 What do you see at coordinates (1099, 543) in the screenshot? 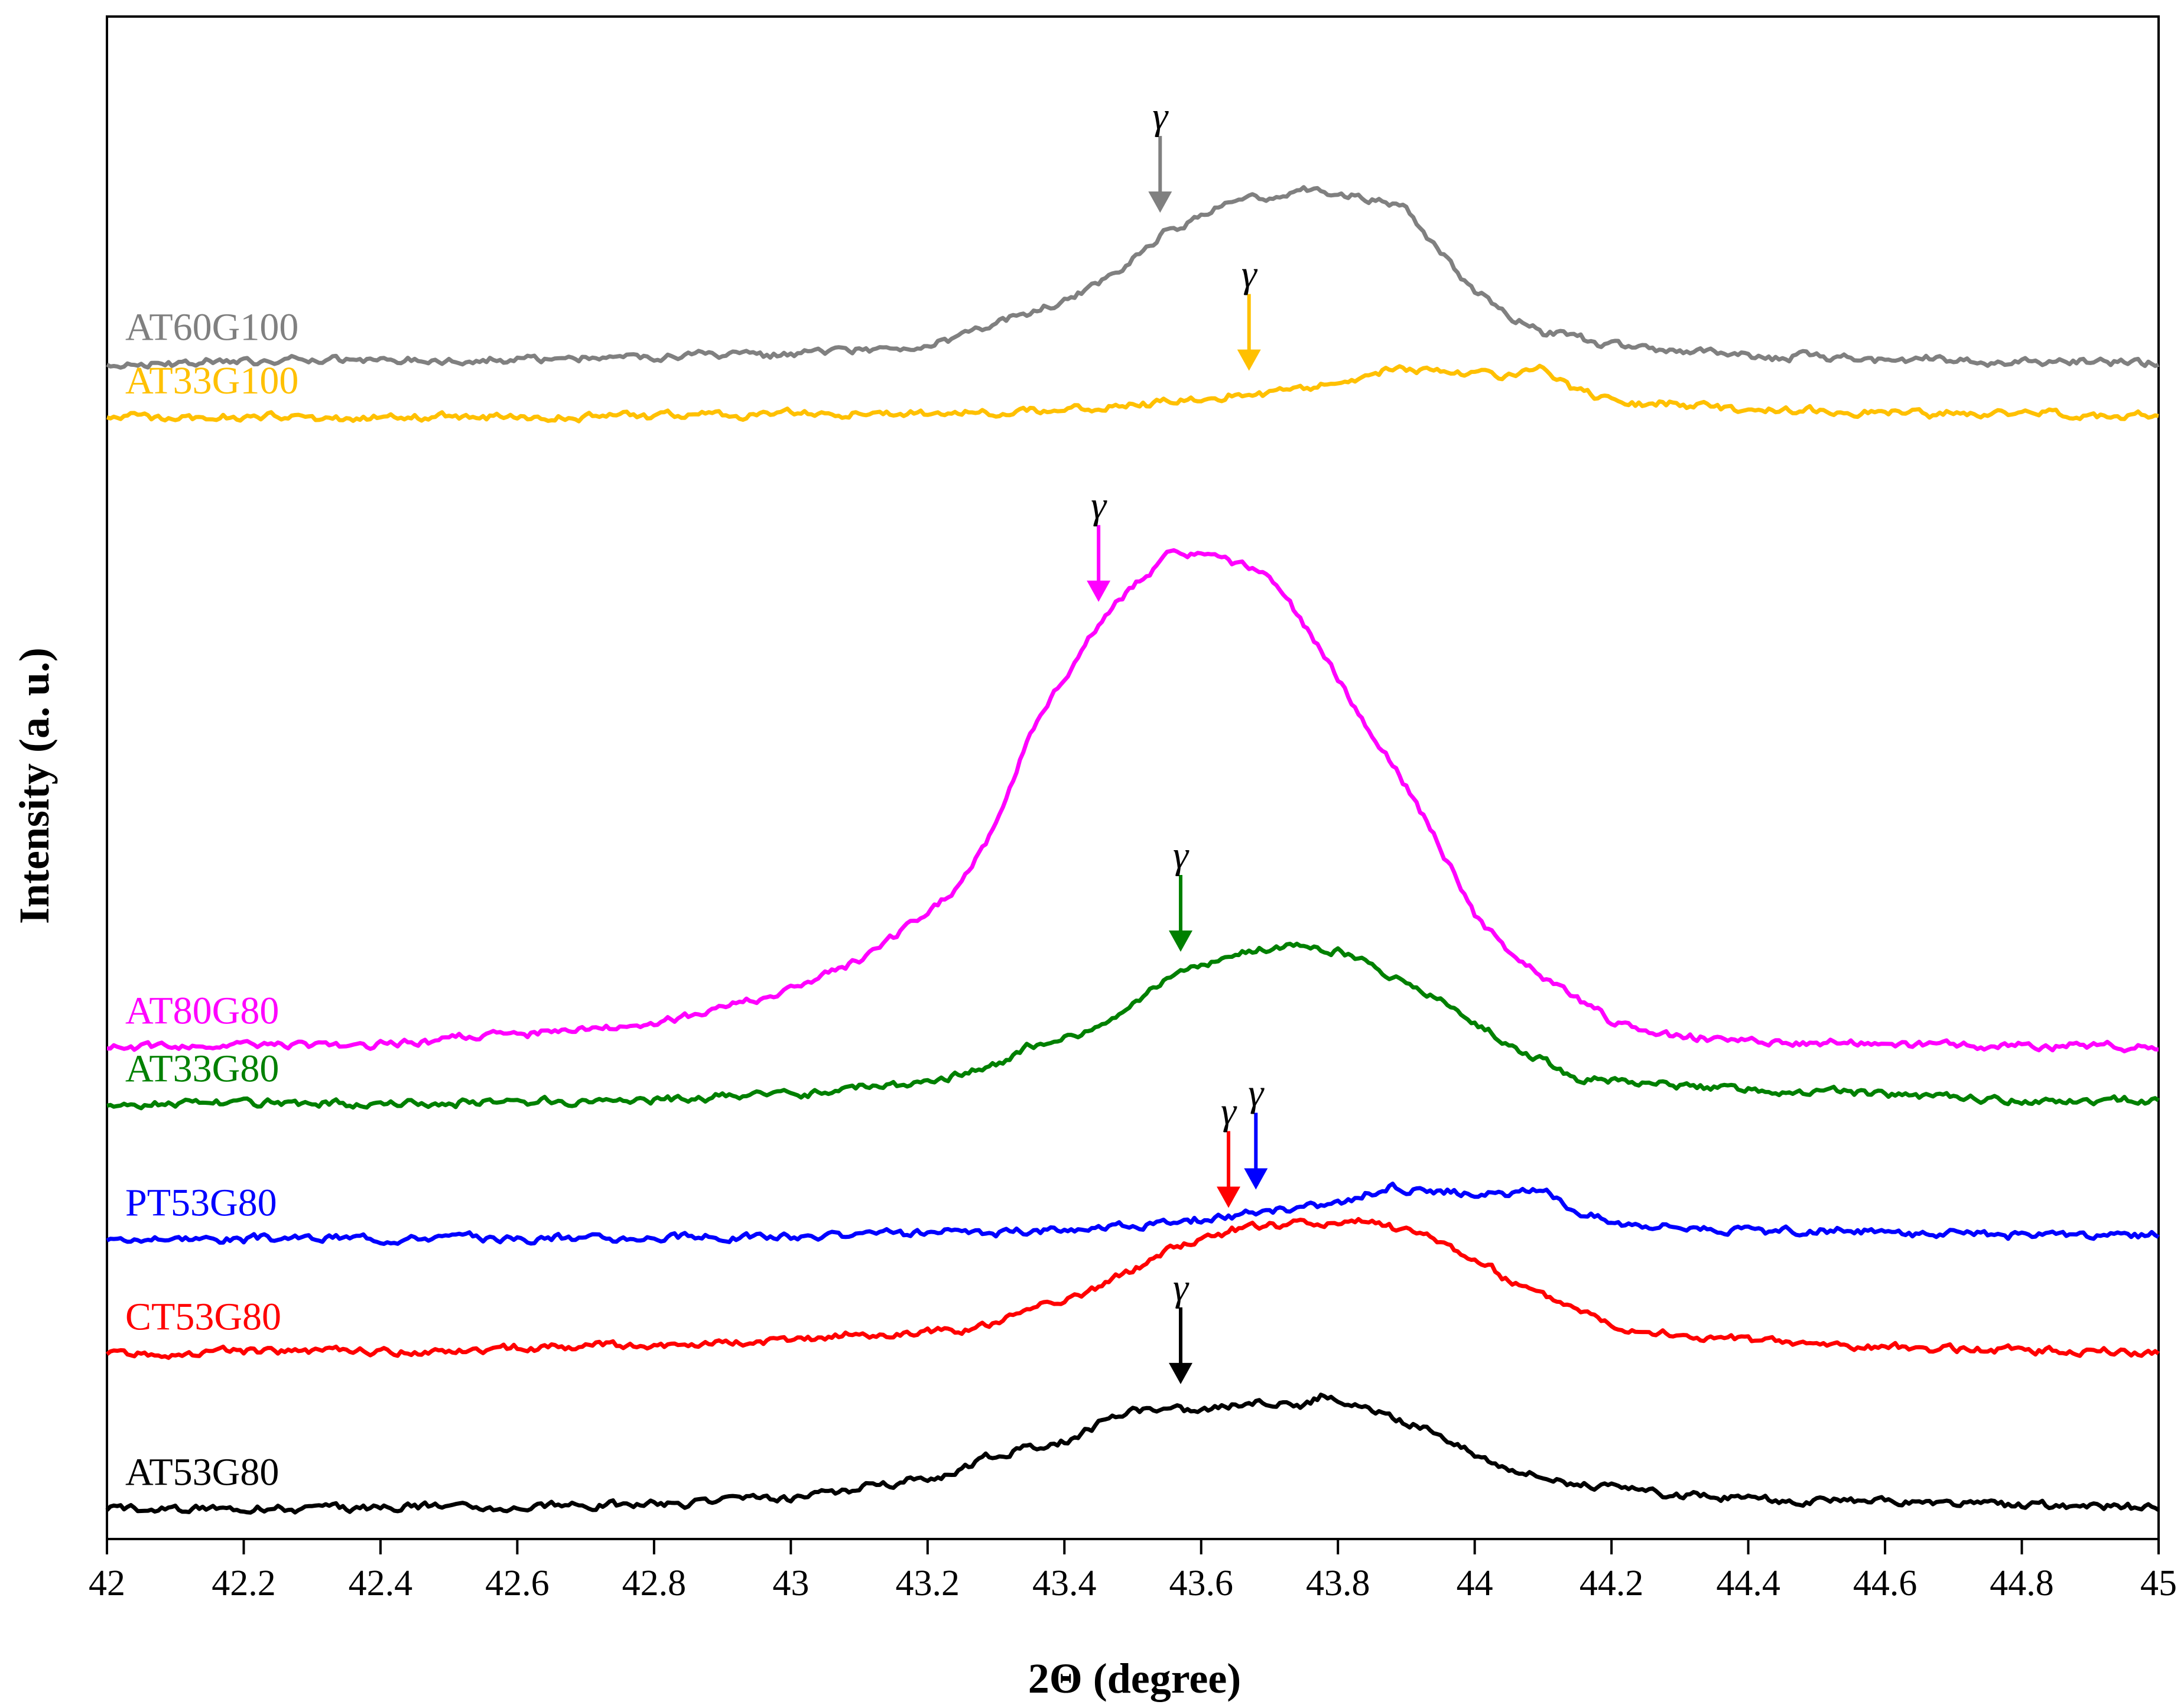
I see `gamma-marker-at80g80: γ` at bounding box center [1099, 543].